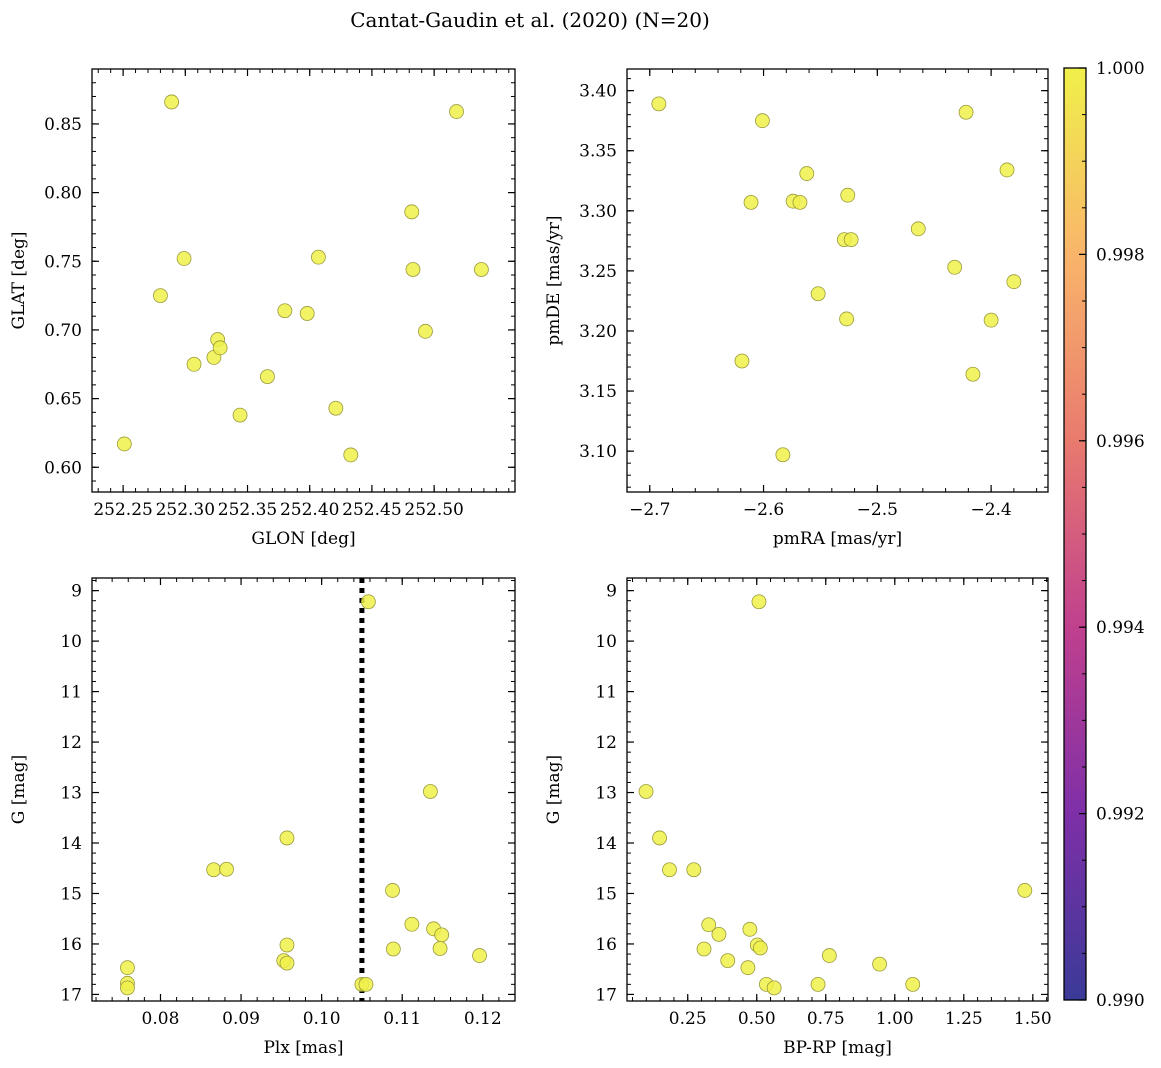 The height and width of the screenshot is (1068, 1161). What do you see at coordinates (185, 510) in the screenshot?
I see `x-tick-label: 252.30` at bounding box center [185, 510].